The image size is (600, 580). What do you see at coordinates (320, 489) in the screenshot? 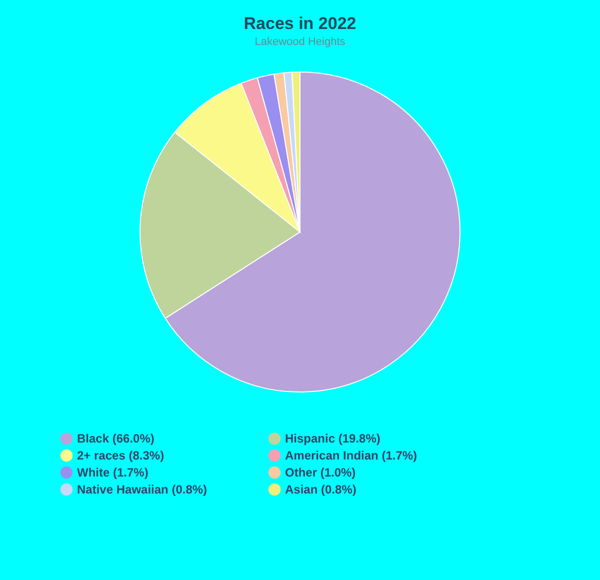
I see `legend-label: Asian (0.8%)` at bounding box center [320, 489].